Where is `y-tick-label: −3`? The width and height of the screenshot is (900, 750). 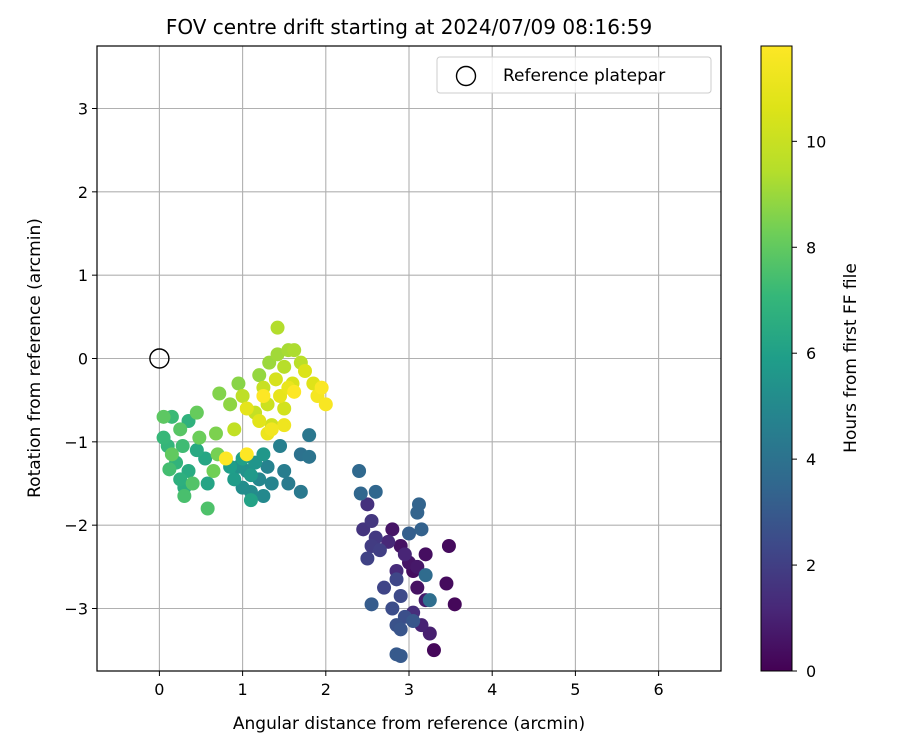
y-tick-label: −3 is located at coordinates (76, 609).